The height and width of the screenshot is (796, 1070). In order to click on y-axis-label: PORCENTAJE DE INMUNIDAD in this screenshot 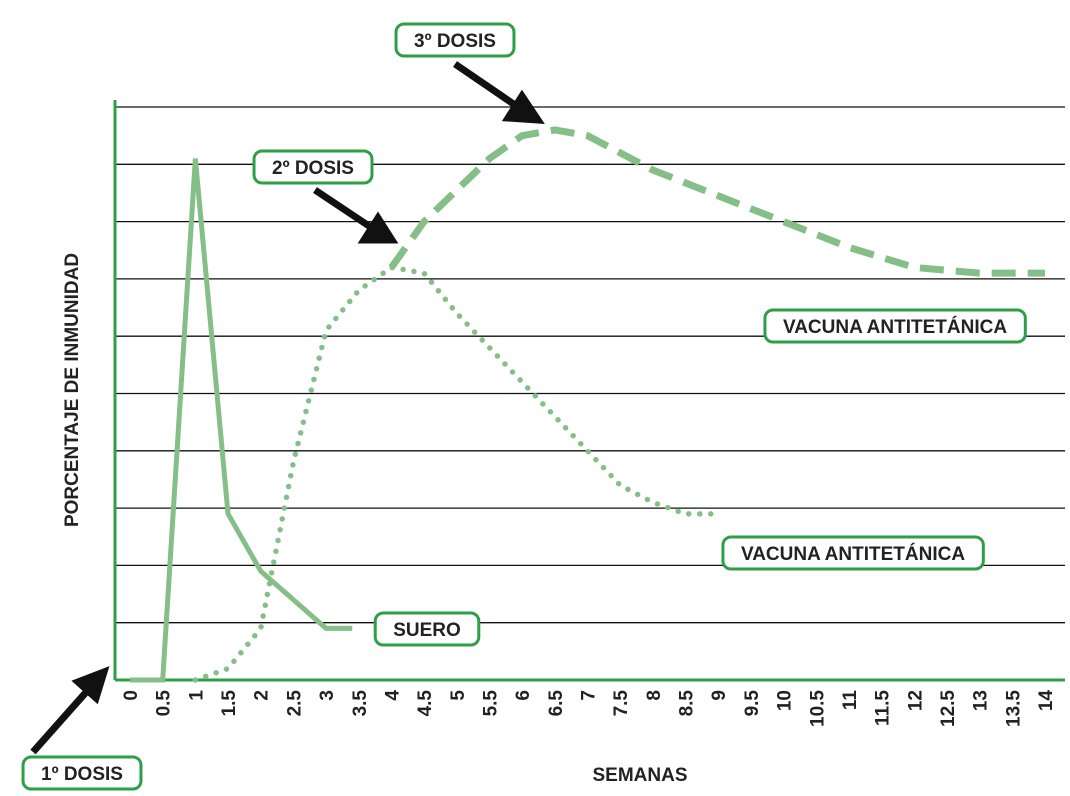, I will do `click(72, 390)`.